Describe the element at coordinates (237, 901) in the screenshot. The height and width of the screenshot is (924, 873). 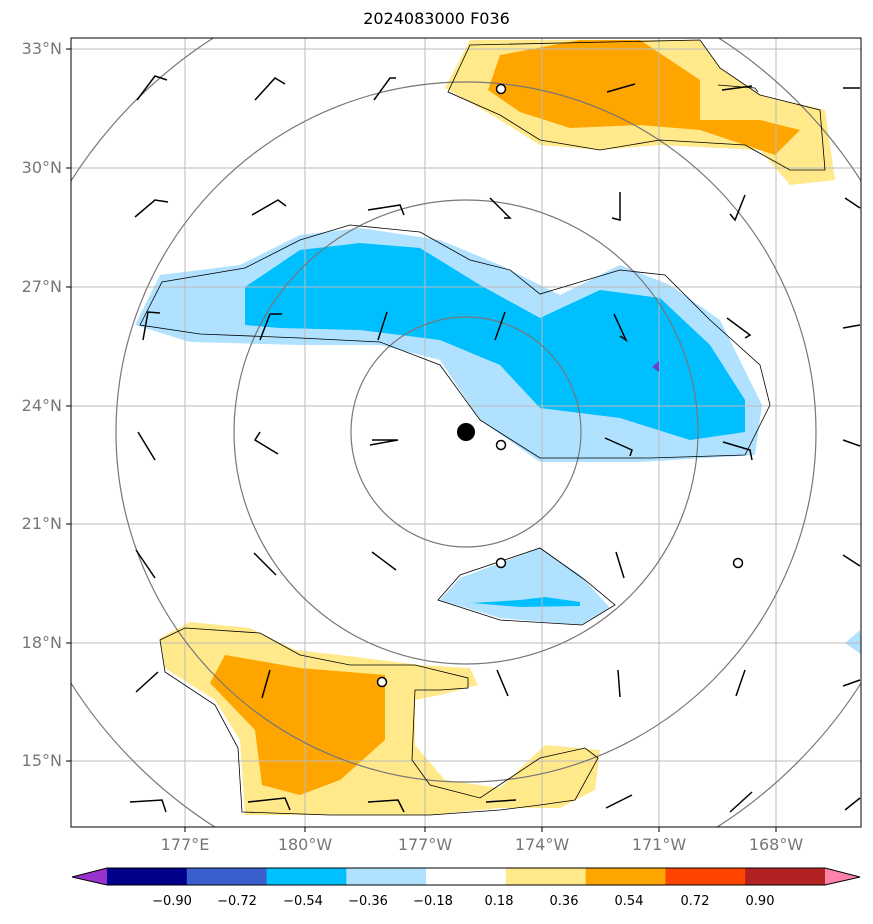
I see `colorbar-label-1: −0.72` at that location.